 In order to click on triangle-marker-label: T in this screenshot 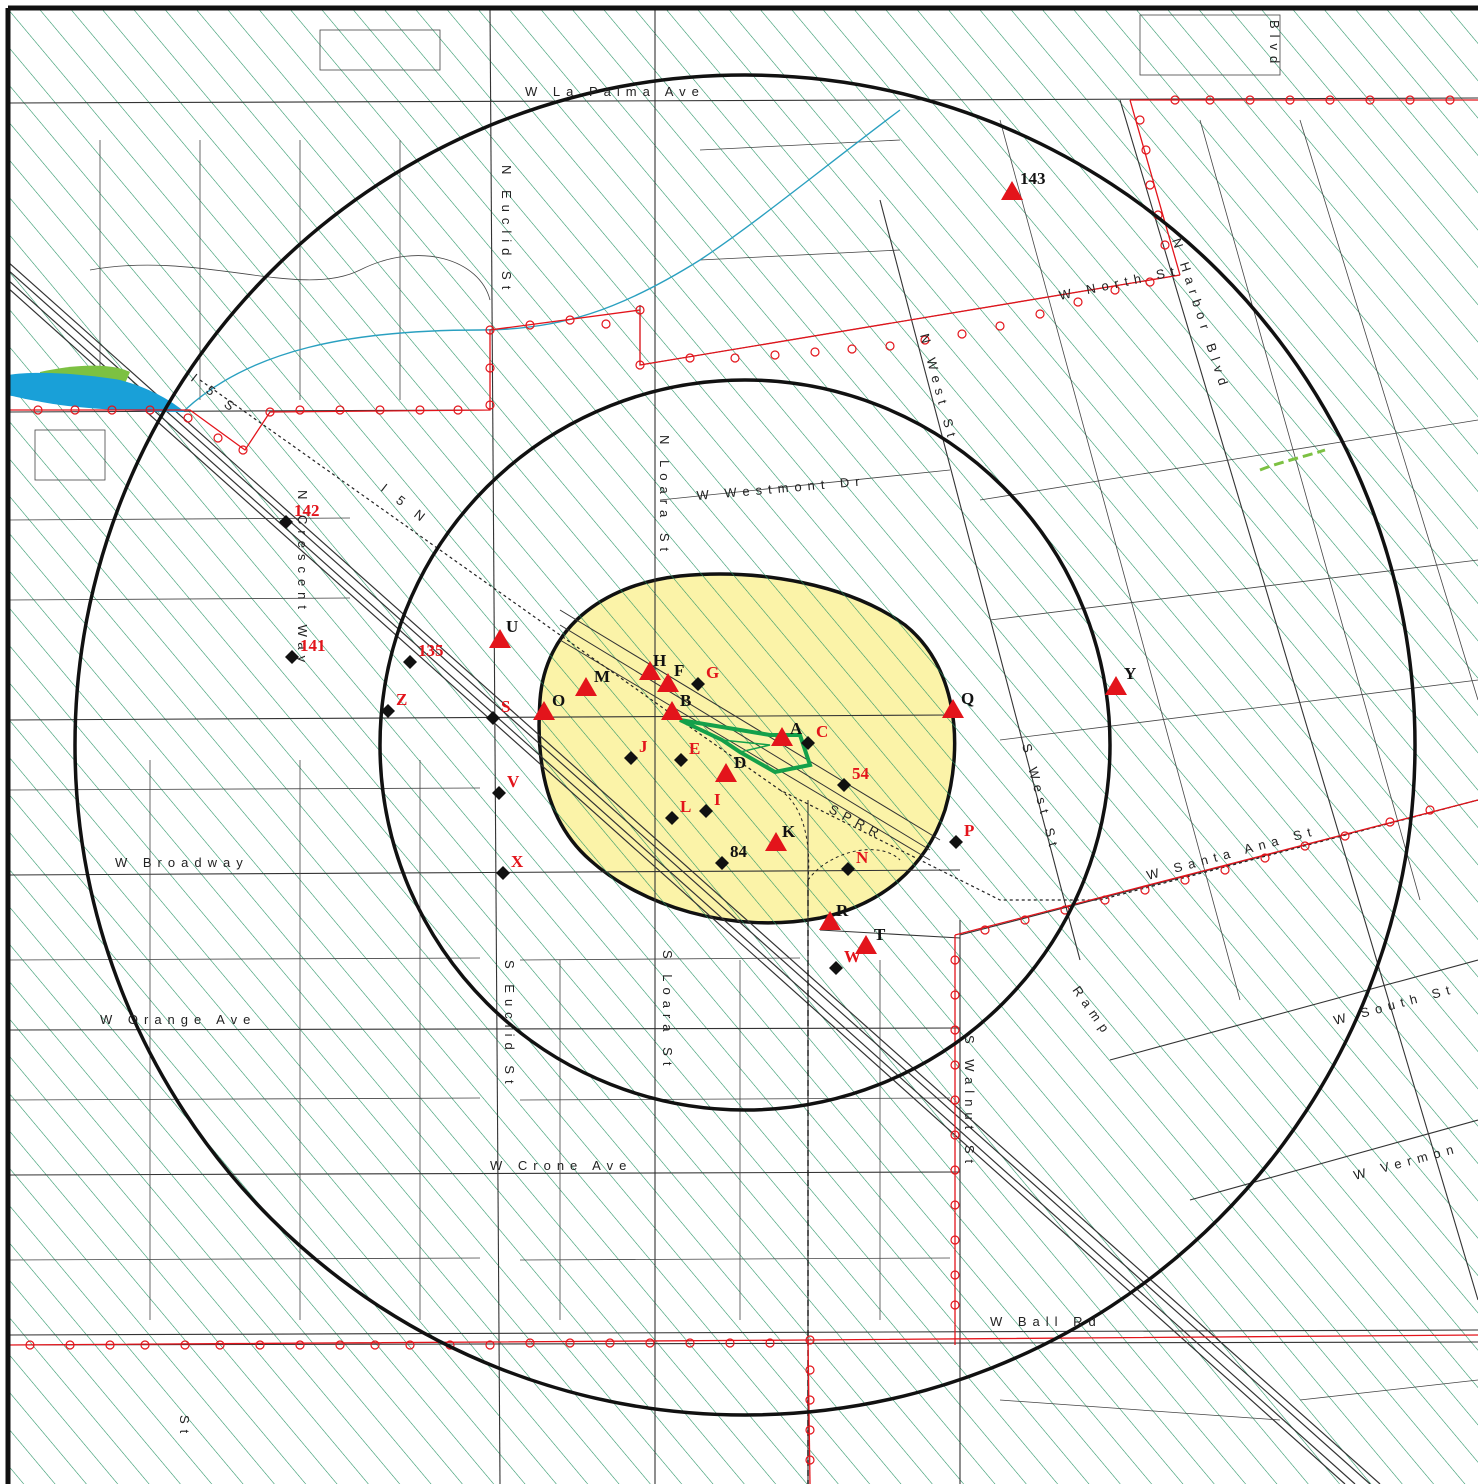, I will do `click(880, 934)`.